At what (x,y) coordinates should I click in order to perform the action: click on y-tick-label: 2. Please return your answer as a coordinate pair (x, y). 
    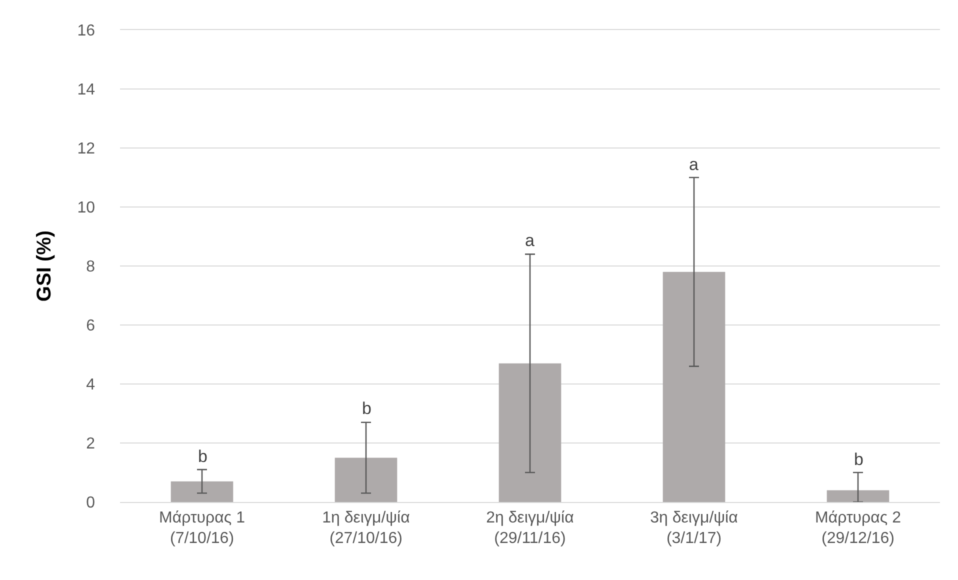
    Looking at the image, I should click on (91, 444).